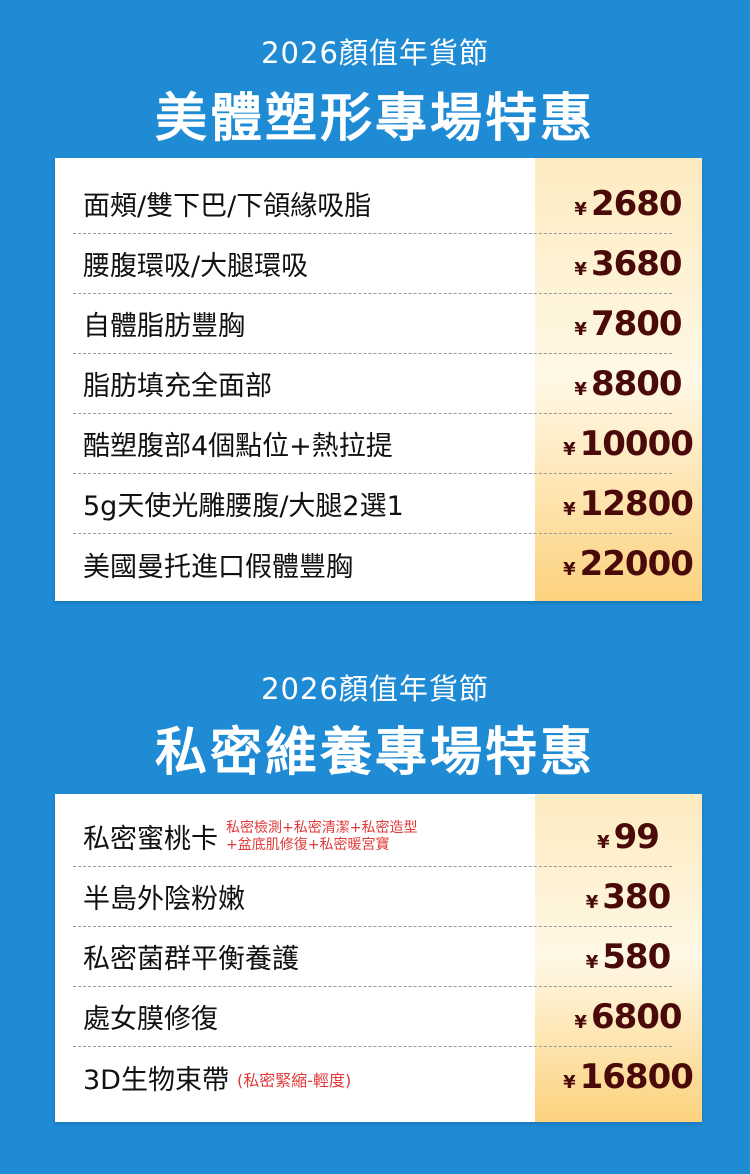 The height and width of the screenshot is (1174, 750). I want to click on price-row: 半島外陰粉嫩 ¥380, so click(372, 897).